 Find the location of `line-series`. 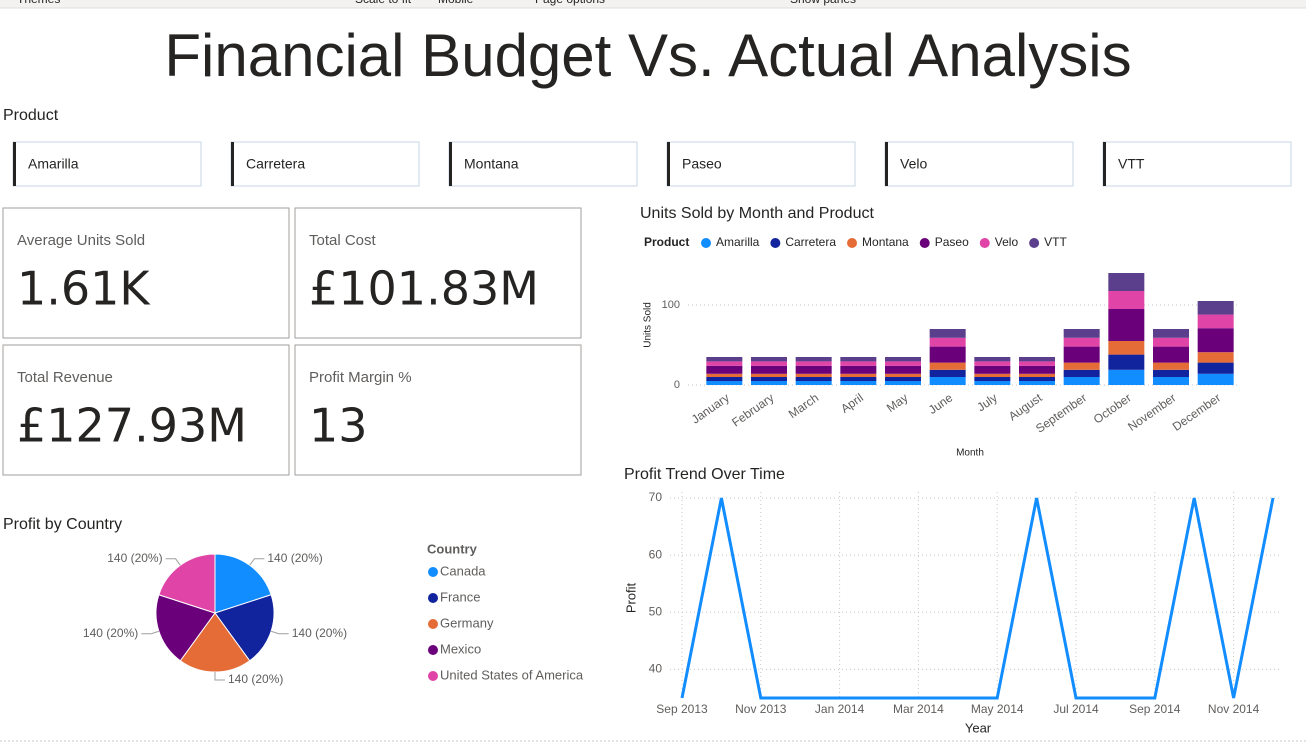

line-series is located at coordinates (977, 598).